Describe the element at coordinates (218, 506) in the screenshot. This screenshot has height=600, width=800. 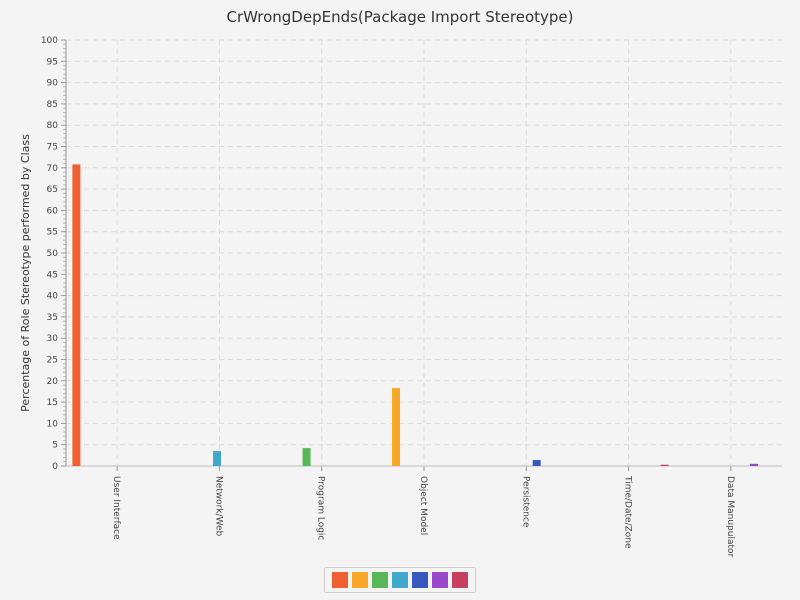
I see `x-tick-label: Network/Web` at that location.